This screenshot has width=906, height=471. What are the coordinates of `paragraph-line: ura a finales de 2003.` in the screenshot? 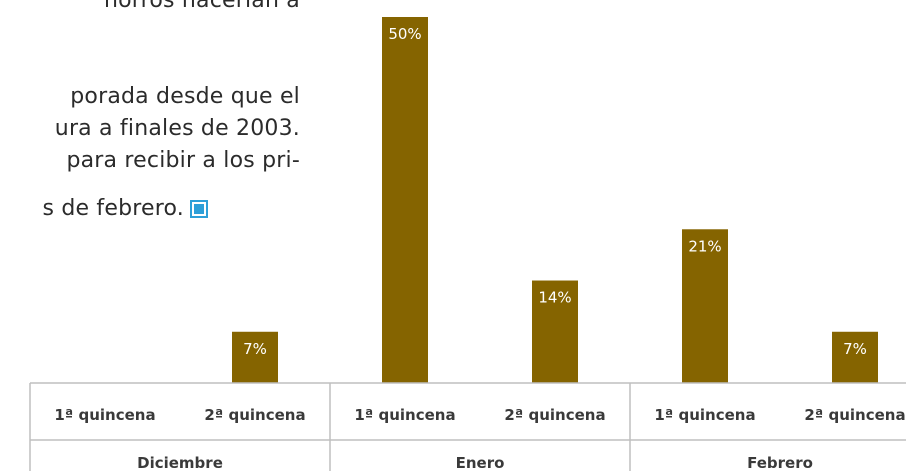 It's located at (177, 128).